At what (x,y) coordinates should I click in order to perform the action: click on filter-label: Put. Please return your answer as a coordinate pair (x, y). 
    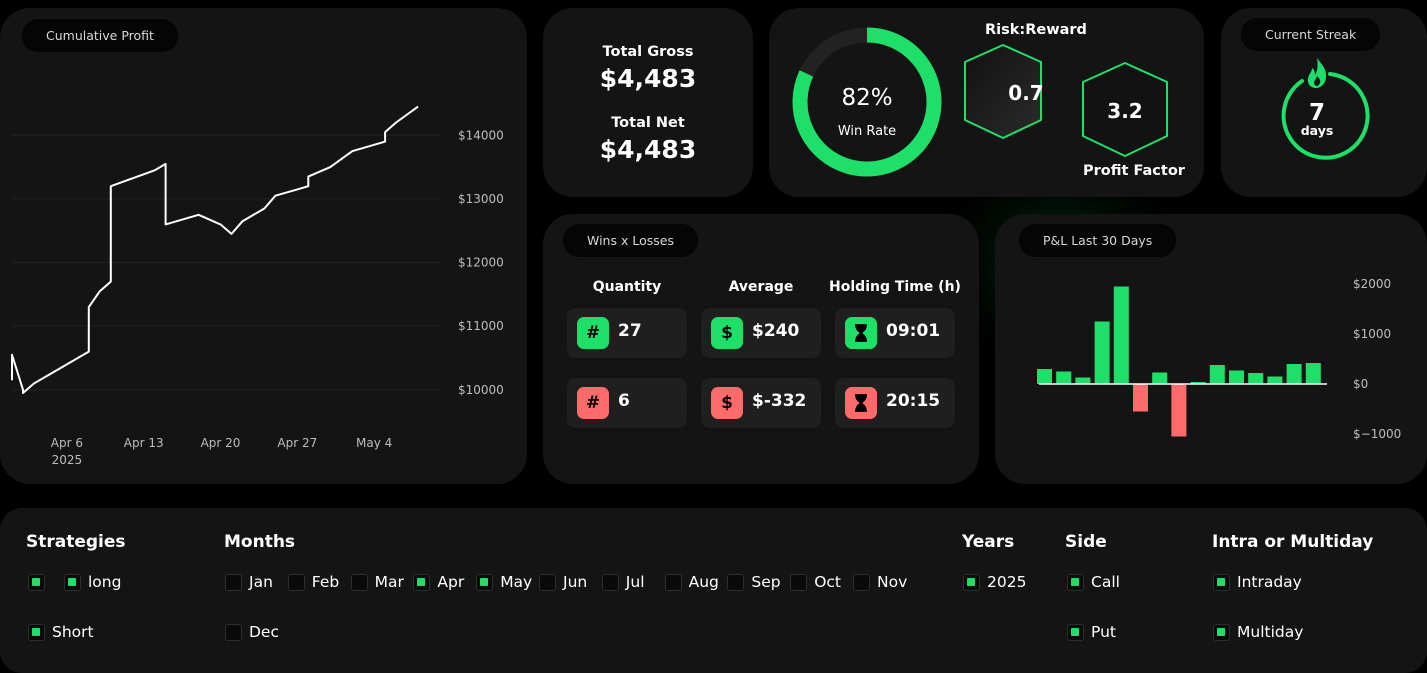
    Looking at the image, I should click on (1103, 632).